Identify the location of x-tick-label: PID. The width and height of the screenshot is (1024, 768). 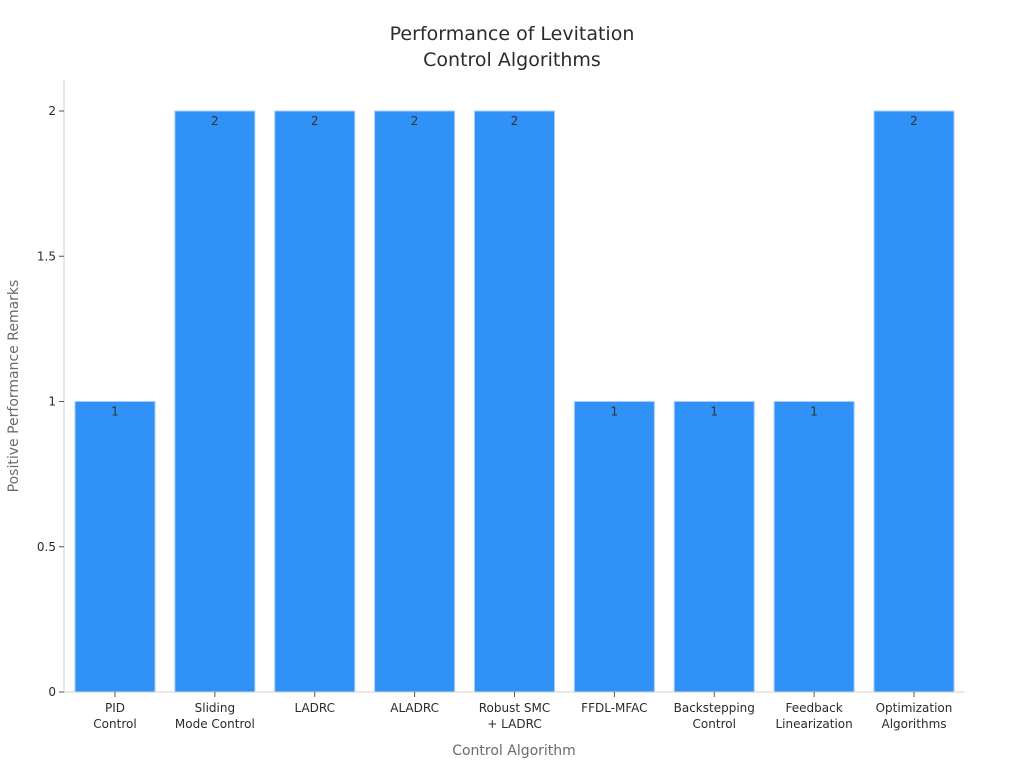
(115, 708).